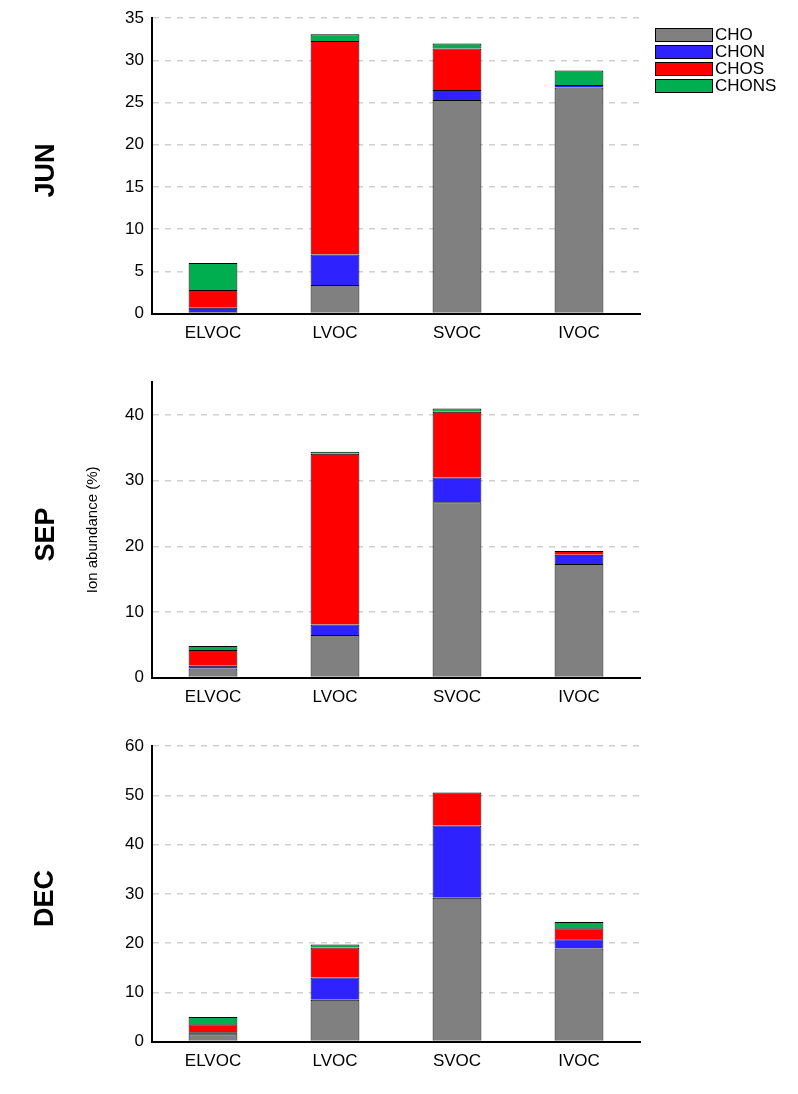  I want to click on y-tick-label: 15, so click(134, 186).